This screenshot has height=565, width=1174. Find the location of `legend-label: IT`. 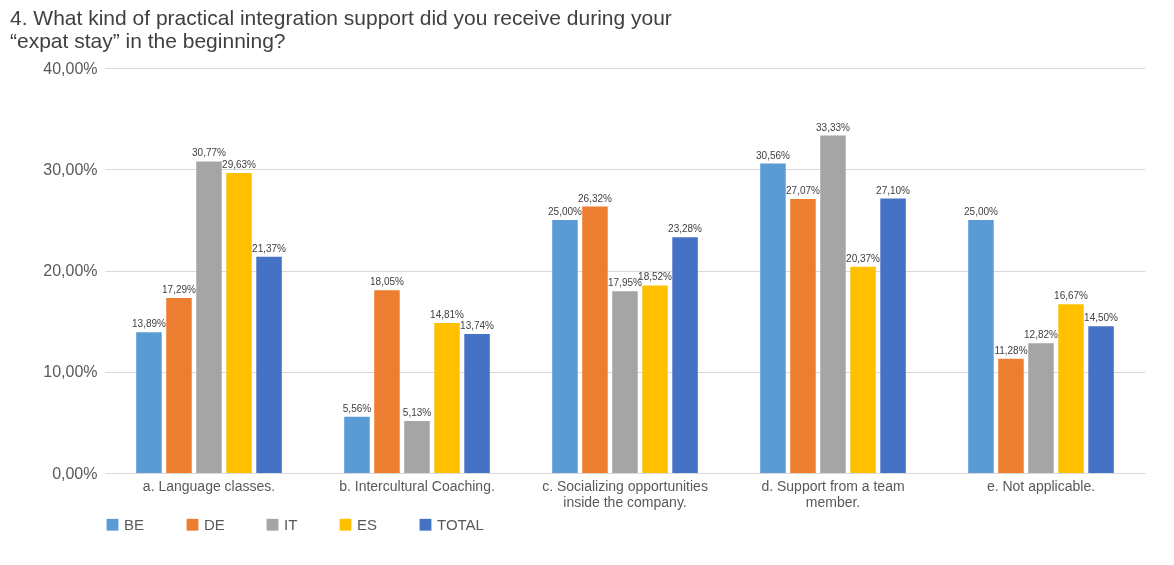

legend-label: IT is located at coordinates (291, 524).